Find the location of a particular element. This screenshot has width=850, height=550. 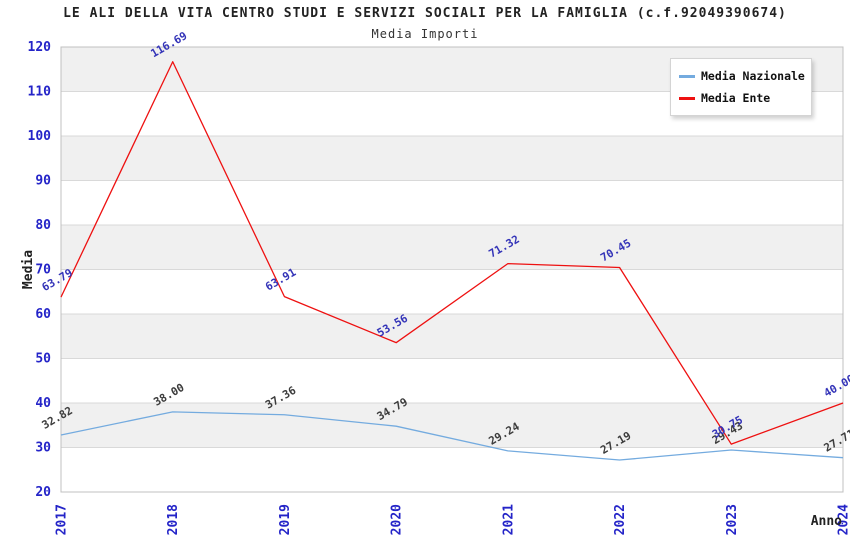

x-tick-label: 2019 is located at coordinates (285, 519).